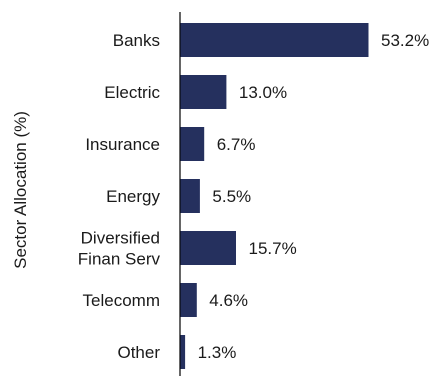 Image resolution: width=447 pixels, height=379 pixels. I want to click on category-label-diversified-finan-serv: Diversified Finan Serv, so click(119, 249).